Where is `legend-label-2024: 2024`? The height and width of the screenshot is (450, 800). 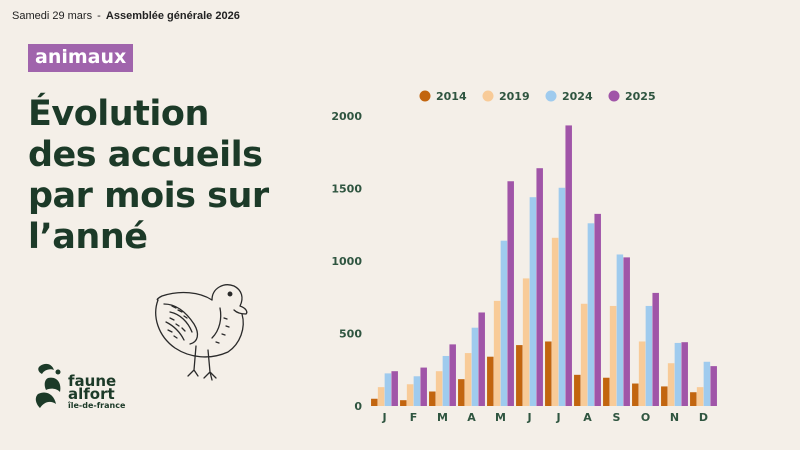
legend-label-2024: 2024 is located at coordinates (577, 96).